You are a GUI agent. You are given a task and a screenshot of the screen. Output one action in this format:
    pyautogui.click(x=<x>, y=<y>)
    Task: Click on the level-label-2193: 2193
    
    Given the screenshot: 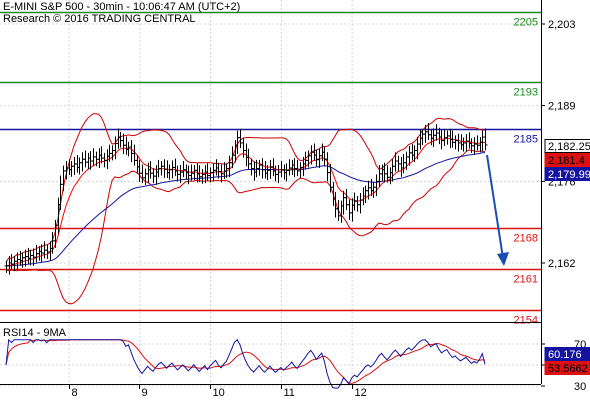 What is the action you would take?
    pyautogui.click(x=526, y=93)
    